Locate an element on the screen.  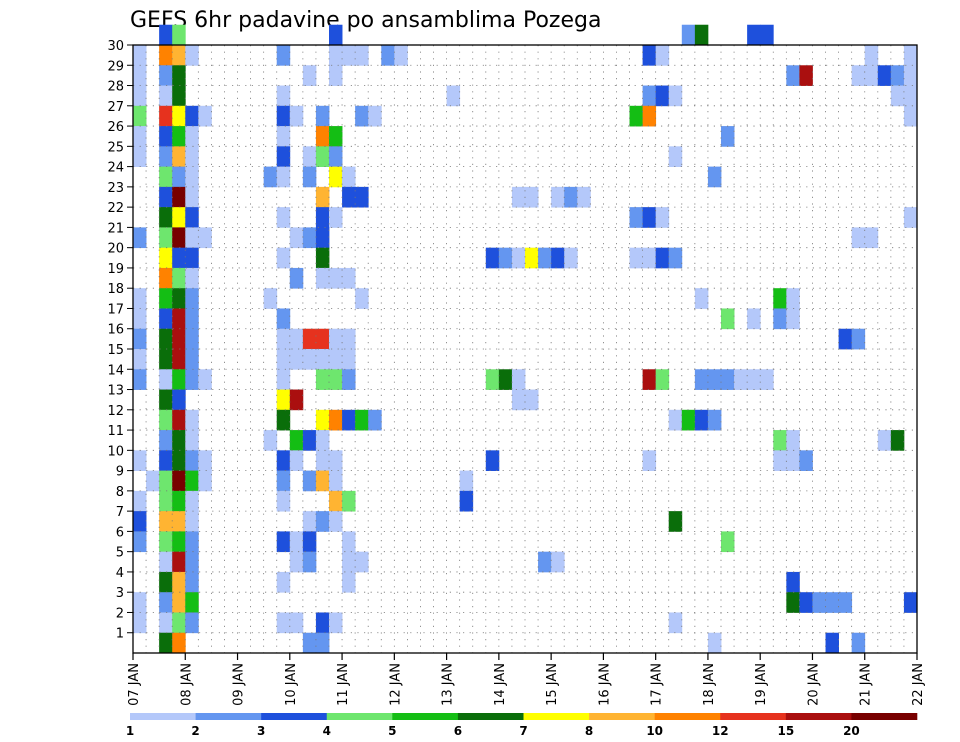
cell-m4-s2 is located at coordinates (166, 562).